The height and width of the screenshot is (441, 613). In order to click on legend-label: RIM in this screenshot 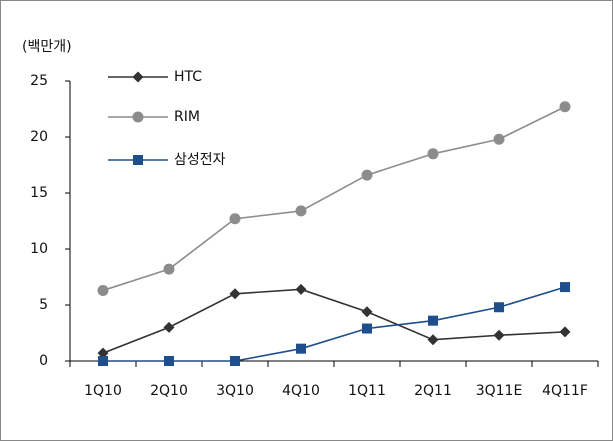, I will do `click(187, 117)`.